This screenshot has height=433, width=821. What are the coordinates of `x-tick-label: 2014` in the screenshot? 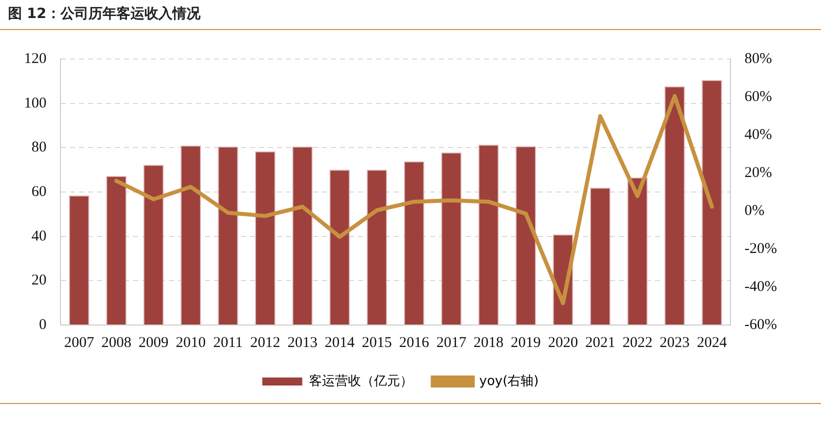 It's located at (340, 342).